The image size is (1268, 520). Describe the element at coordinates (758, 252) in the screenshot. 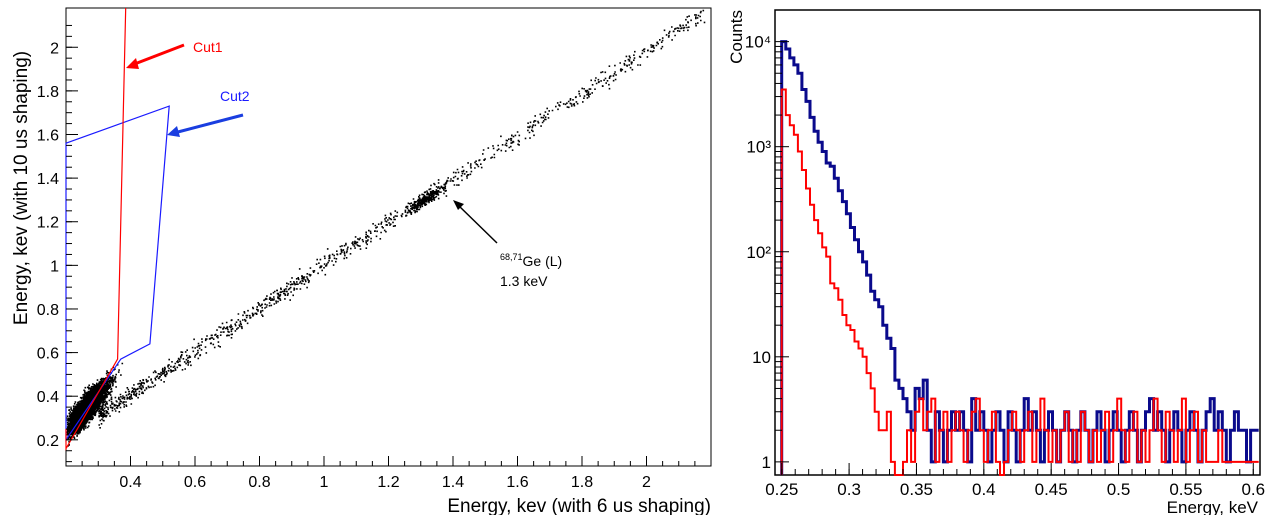

I see `y-tick-label-right: 10²` at that location.